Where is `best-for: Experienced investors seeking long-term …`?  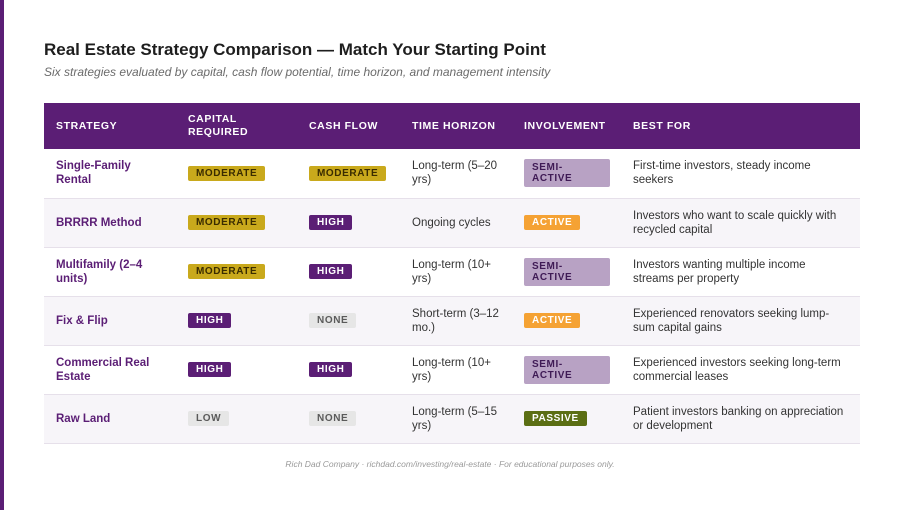 best-for: Experienced investors seeking long-term … is located at coordinates (737, 369).